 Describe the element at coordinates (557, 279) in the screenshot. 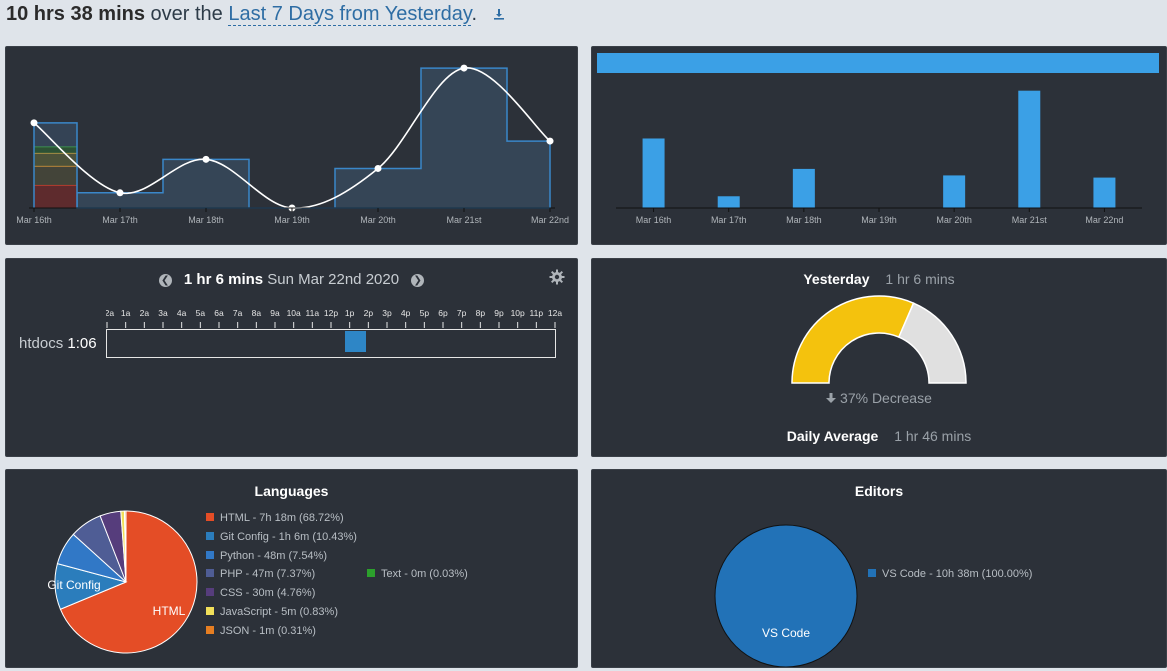

I see `gear-icon` at that location.